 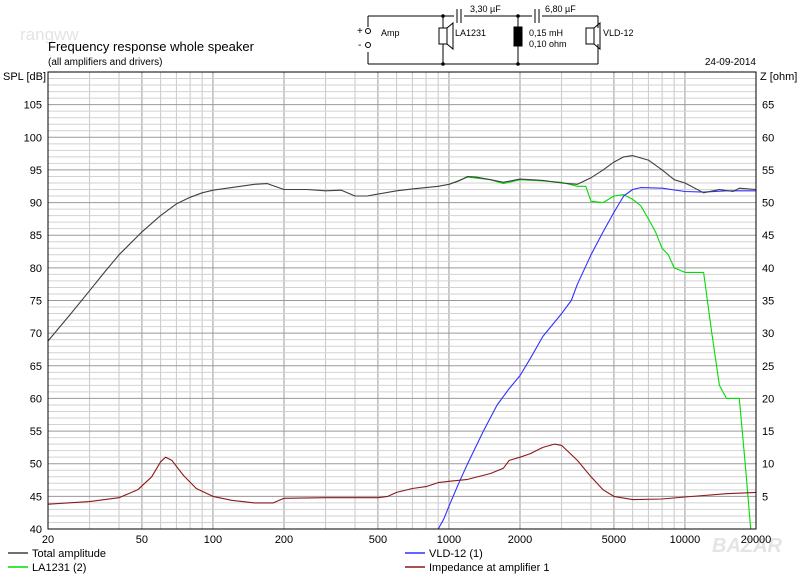 I want to click on y2-axis-label: Z [ohm], so click(x=778, y=77).